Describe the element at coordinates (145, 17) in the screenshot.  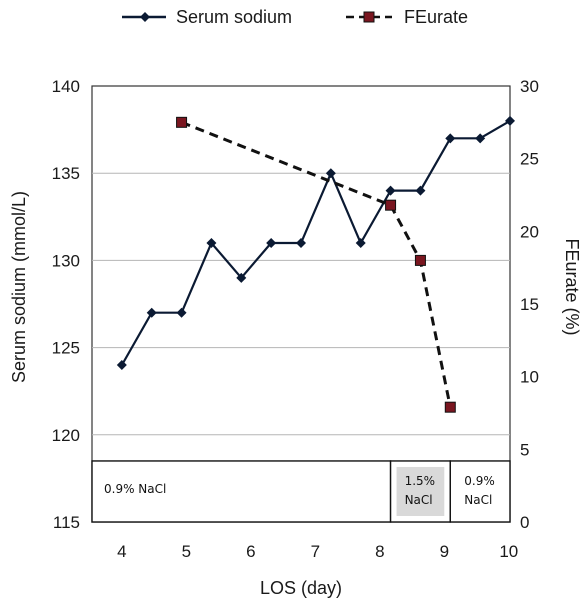
I see `legend-serum-sodium-marker` at that location.